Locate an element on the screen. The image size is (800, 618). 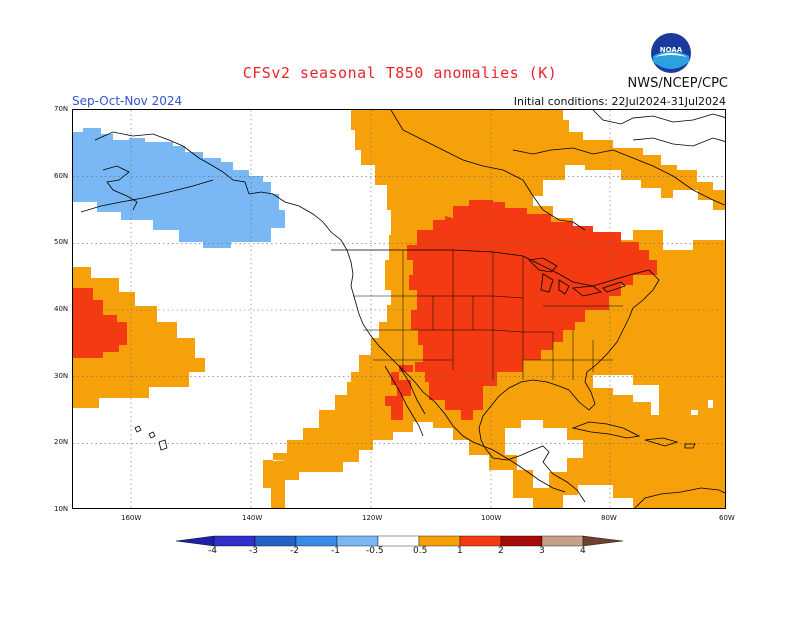
lat-label-50n: 50N is located at coordinates (61, 242).